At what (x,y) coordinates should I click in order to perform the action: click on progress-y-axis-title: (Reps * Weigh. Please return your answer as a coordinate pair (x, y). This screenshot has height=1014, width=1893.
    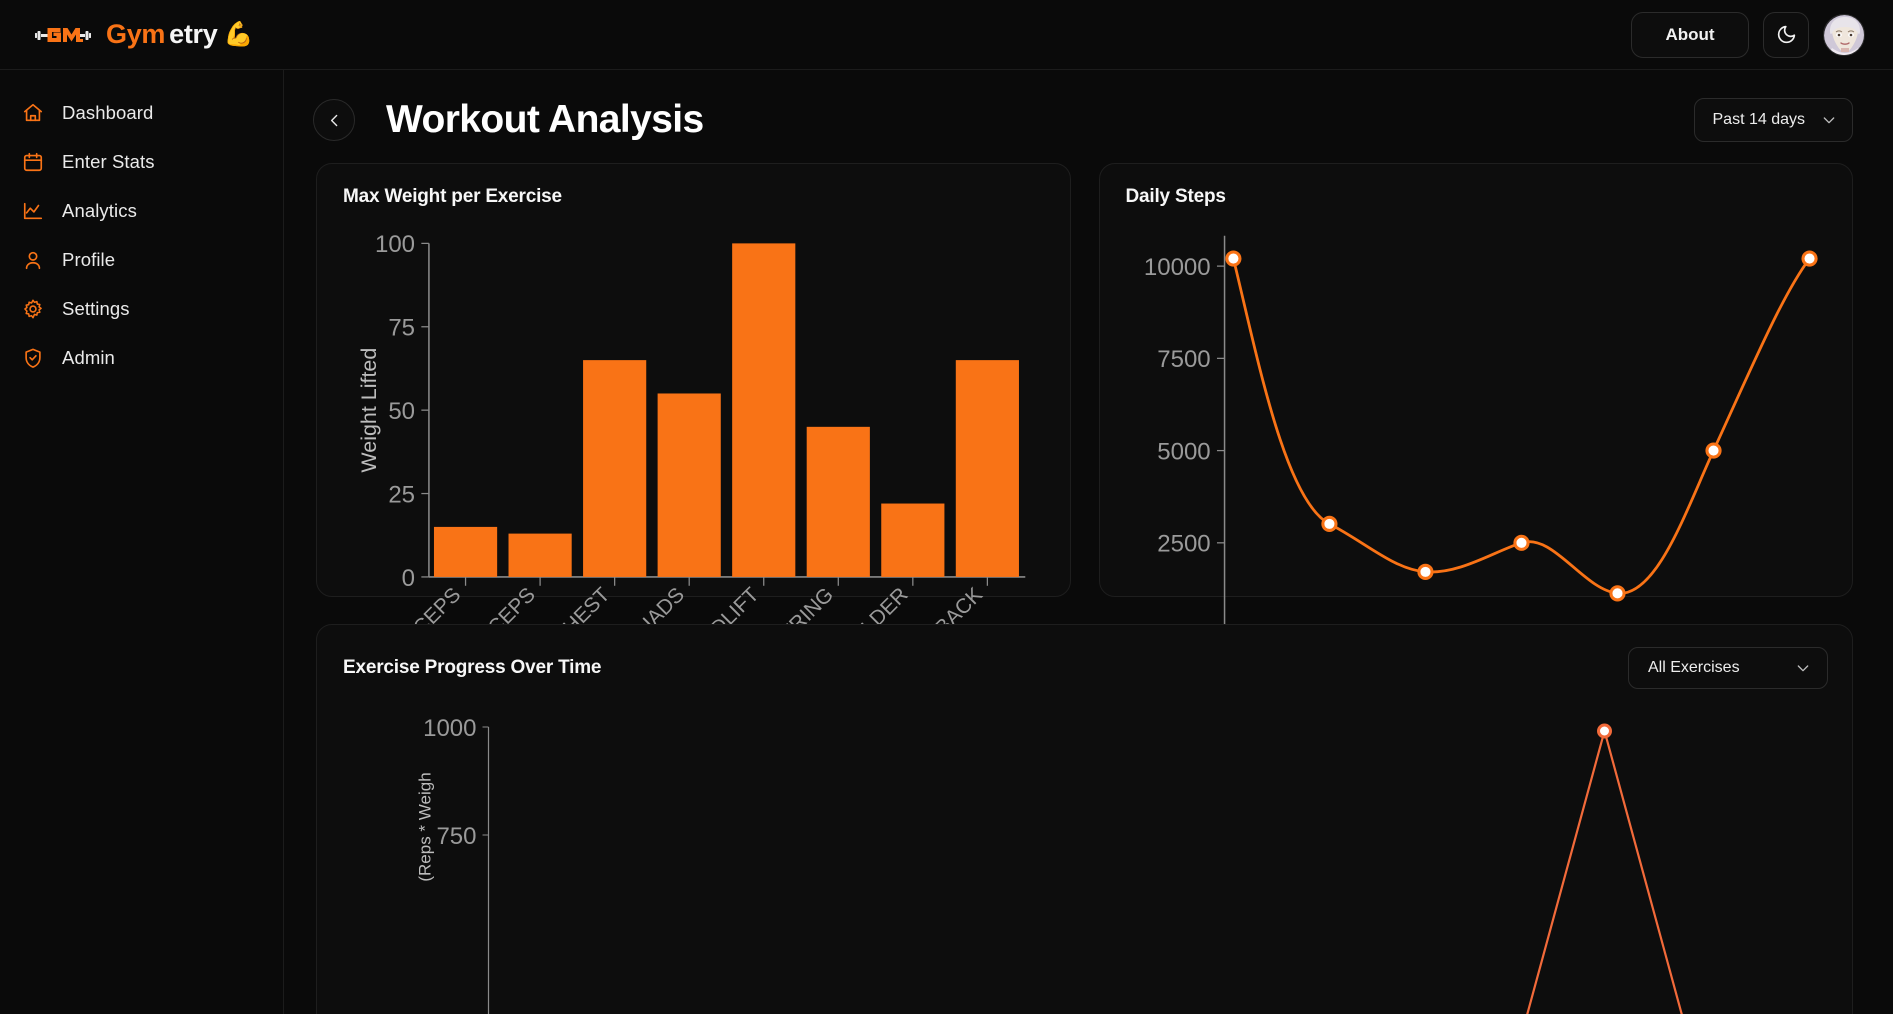
    Looking at the image, I should click on (425, 826).